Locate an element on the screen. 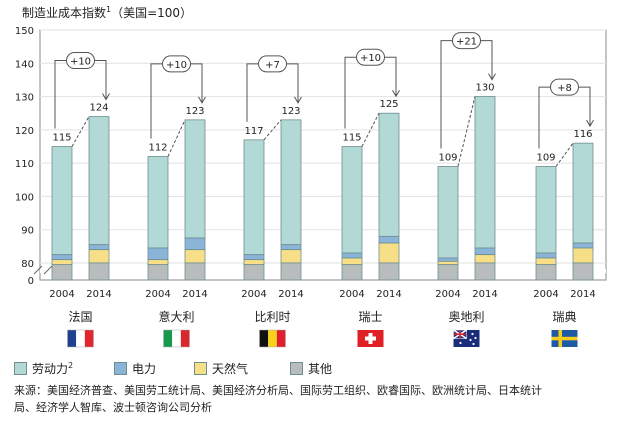  ch-flag-cross is located at coordinates (370, 338).